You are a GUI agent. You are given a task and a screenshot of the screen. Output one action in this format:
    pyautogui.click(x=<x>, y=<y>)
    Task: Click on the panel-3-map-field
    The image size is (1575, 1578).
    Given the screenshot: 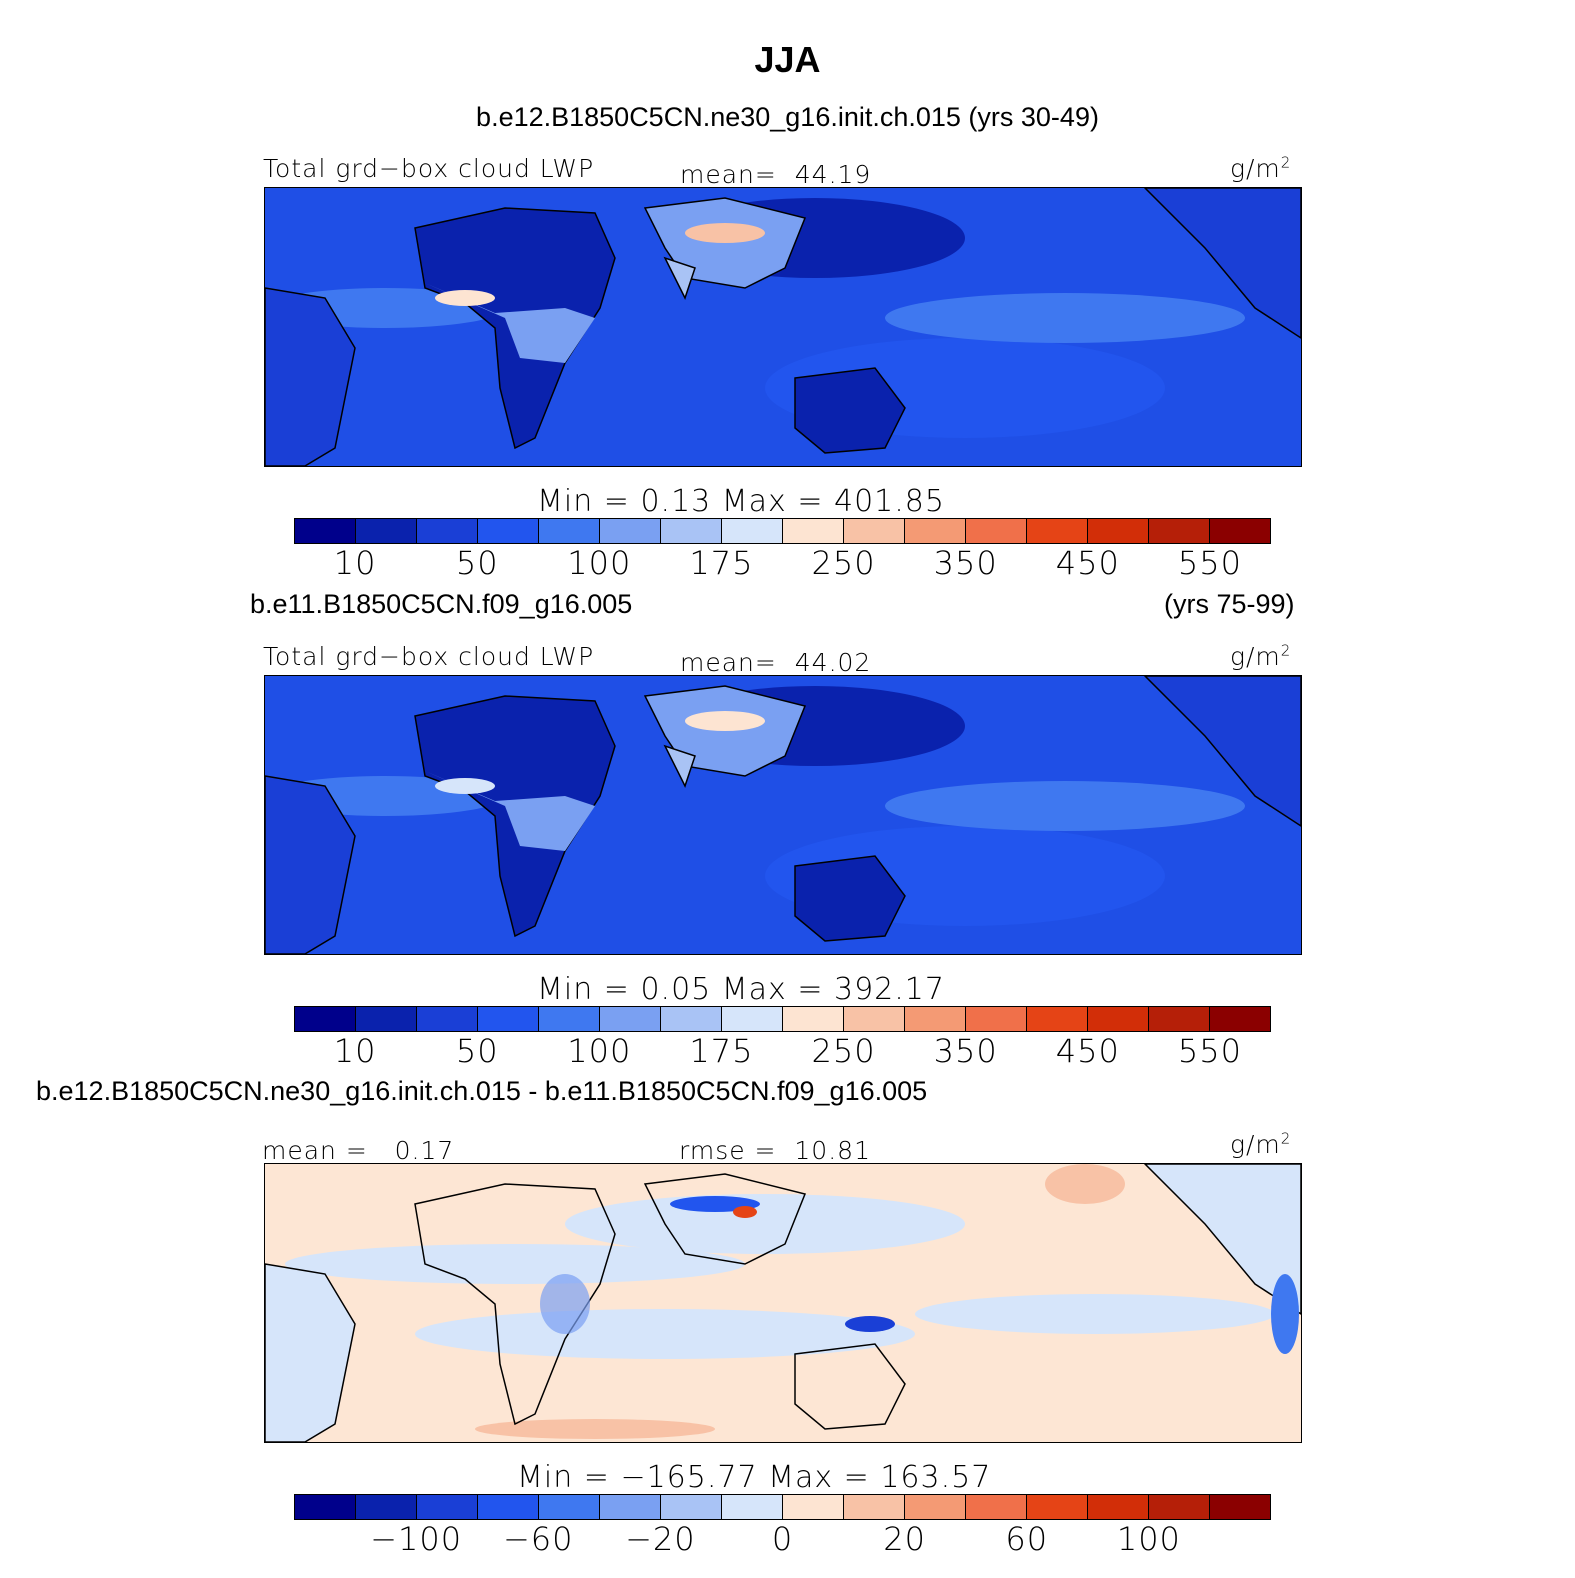 What is the action you would take?
    pyautogui.click(x=783, y=1303)
    